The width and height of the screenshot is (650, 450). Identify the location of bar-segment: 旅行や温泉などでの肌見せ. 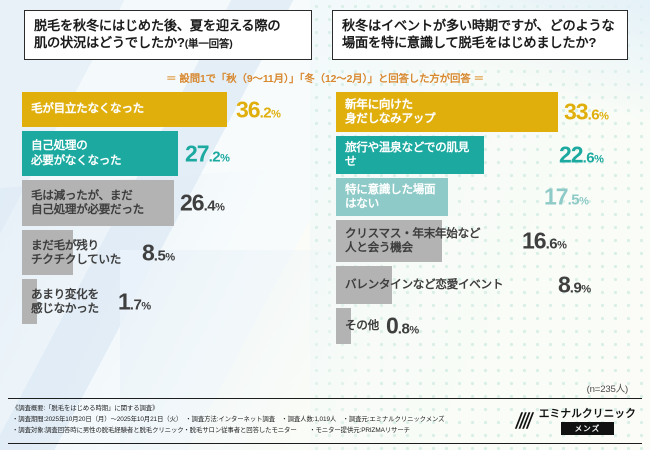
(410, 155).